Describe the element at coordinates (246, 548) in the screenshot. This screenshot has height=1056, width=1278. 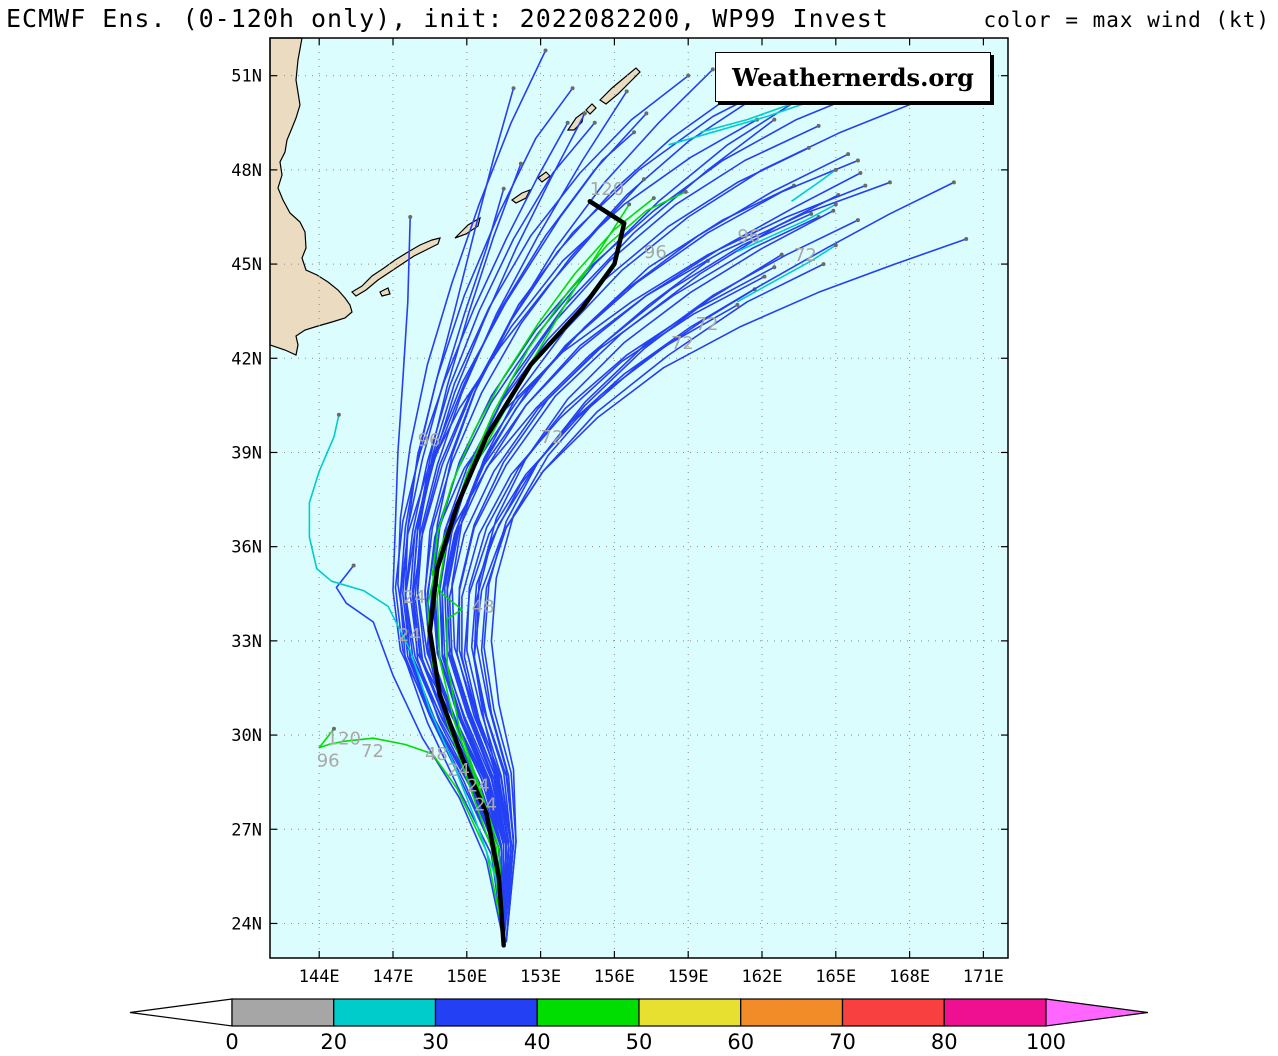
I see `lat-tick-label: 36N` at that location.